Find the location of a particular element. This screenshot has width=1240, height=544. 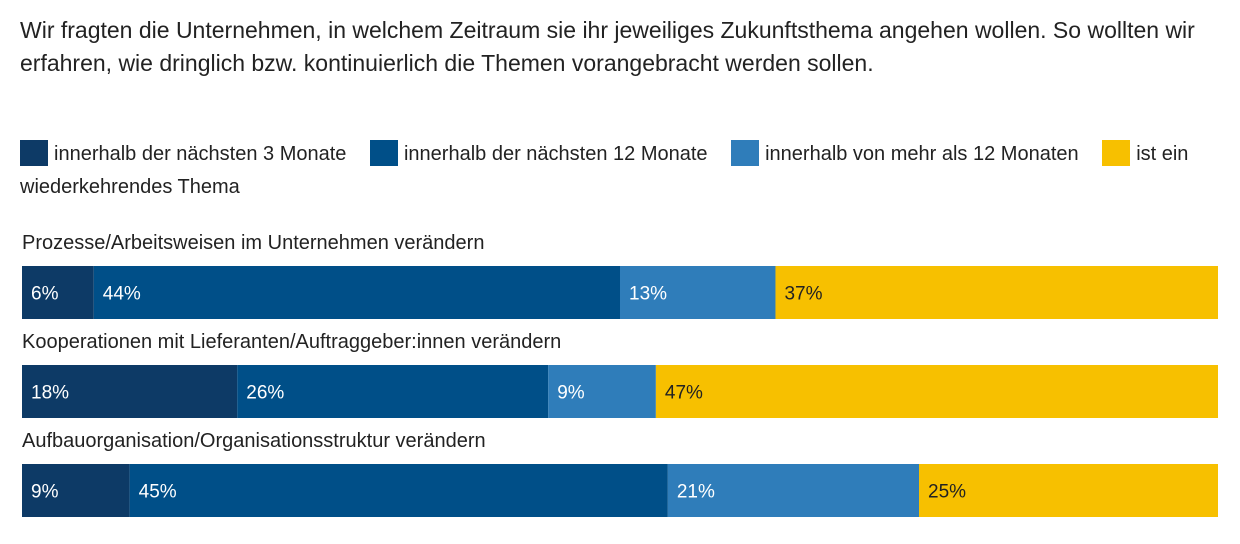

legend-item-mehr-als-12: innerhalb von mehr als 12 Monaten is located at coordinates (905, 153).